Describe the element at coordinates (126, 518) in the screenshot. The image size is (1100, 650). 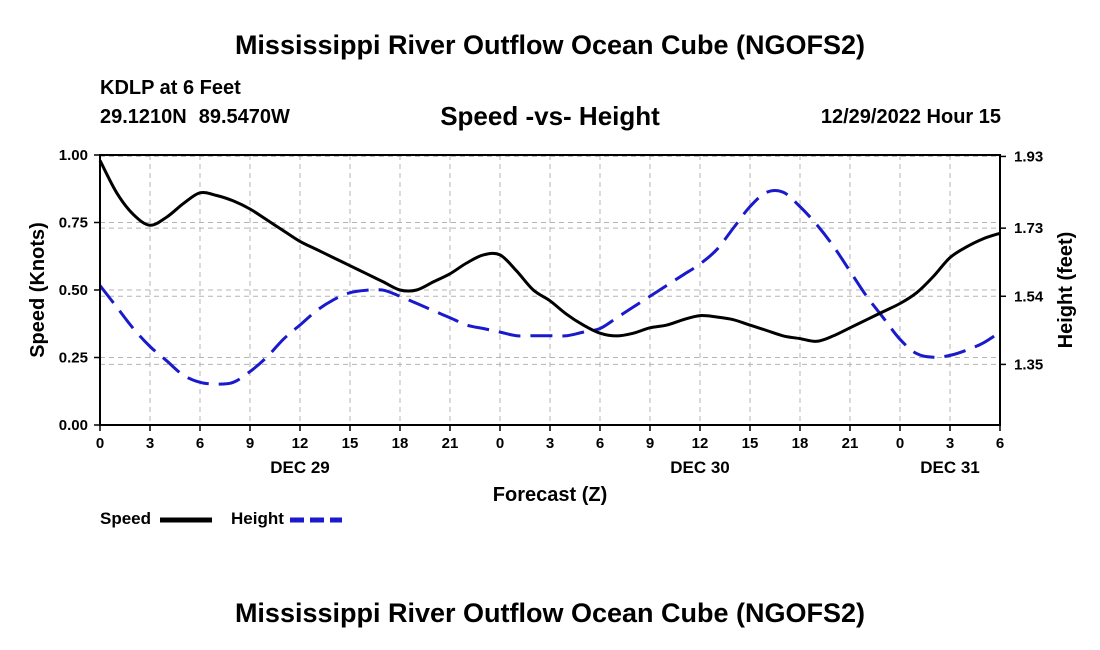
I see `legend-speed-label: Speed` at that location.